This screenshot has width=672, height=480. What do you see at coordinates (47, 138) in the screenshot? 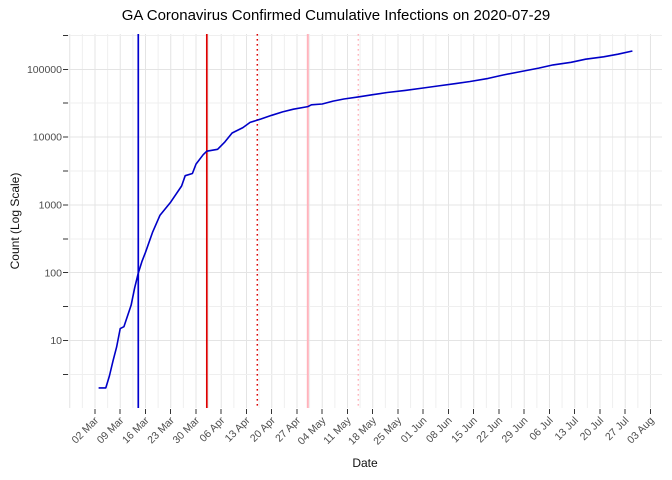
I see `y-tick-label: 10000` at bounding box center [47, 138].